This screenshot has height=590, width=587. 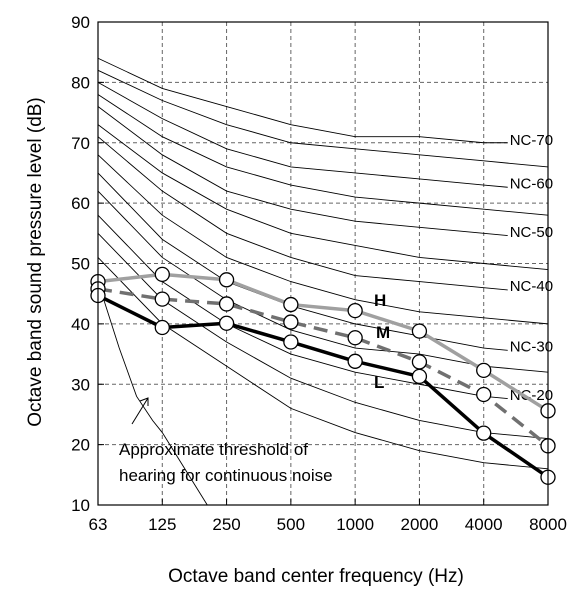 What do you see at coordinates (355, 524) in the screenshot?
I see `x-tick-label: 1000` at bounding box center [355, 524].